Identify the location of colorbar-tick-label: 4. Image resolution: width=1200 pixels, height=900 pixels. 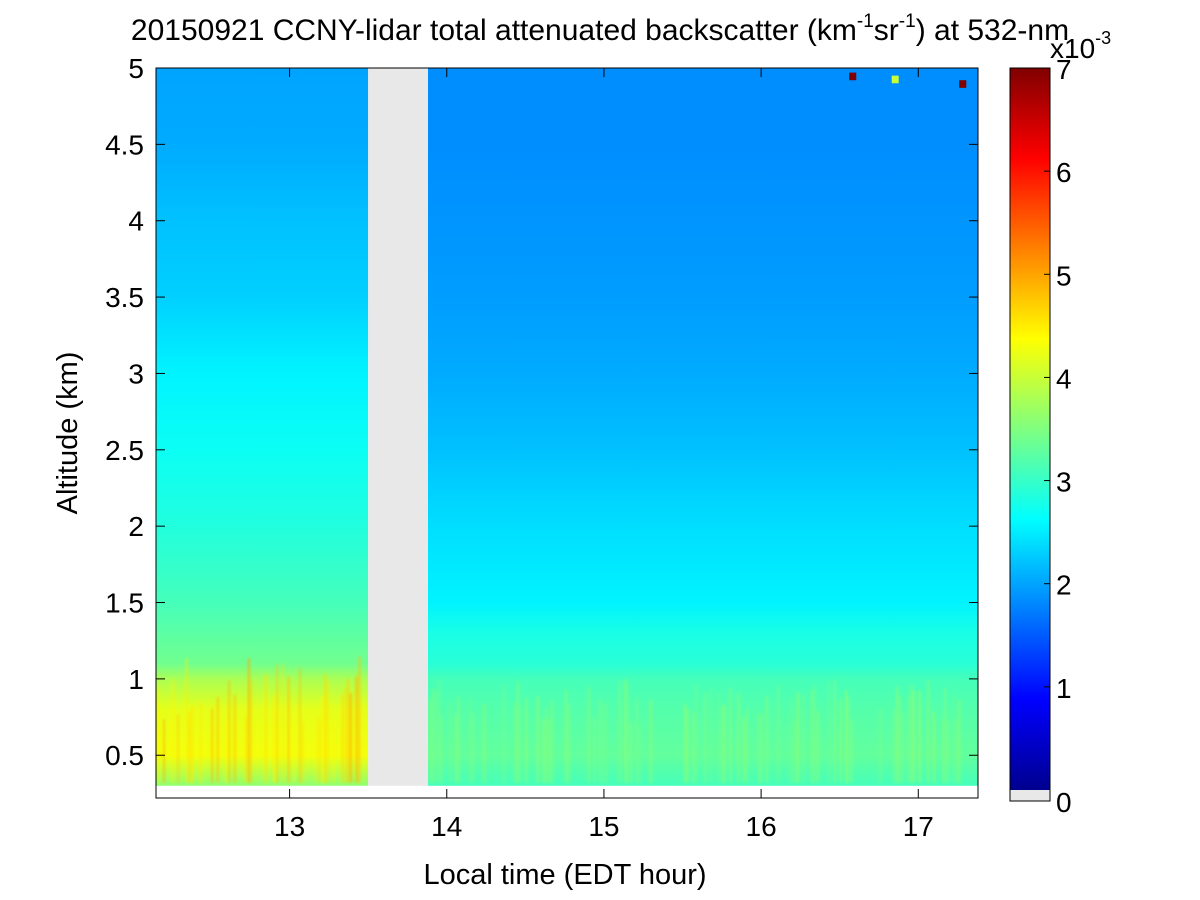
(1064, 378).